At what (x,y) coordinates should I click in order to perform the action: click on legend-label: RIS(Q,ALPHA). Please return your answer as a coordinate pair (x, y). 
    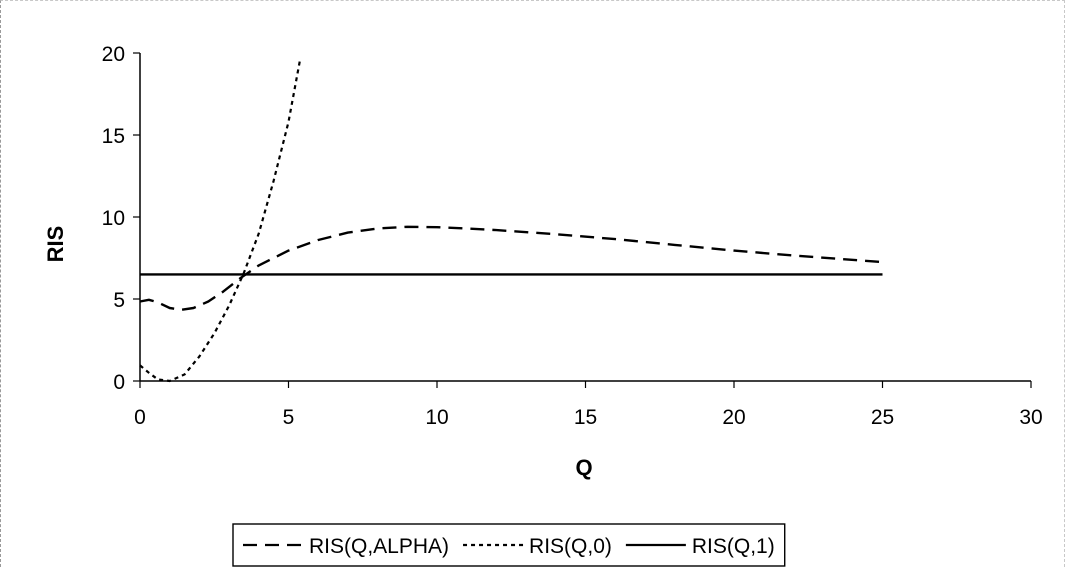
    Looking at the image, I should click on (379, 546).